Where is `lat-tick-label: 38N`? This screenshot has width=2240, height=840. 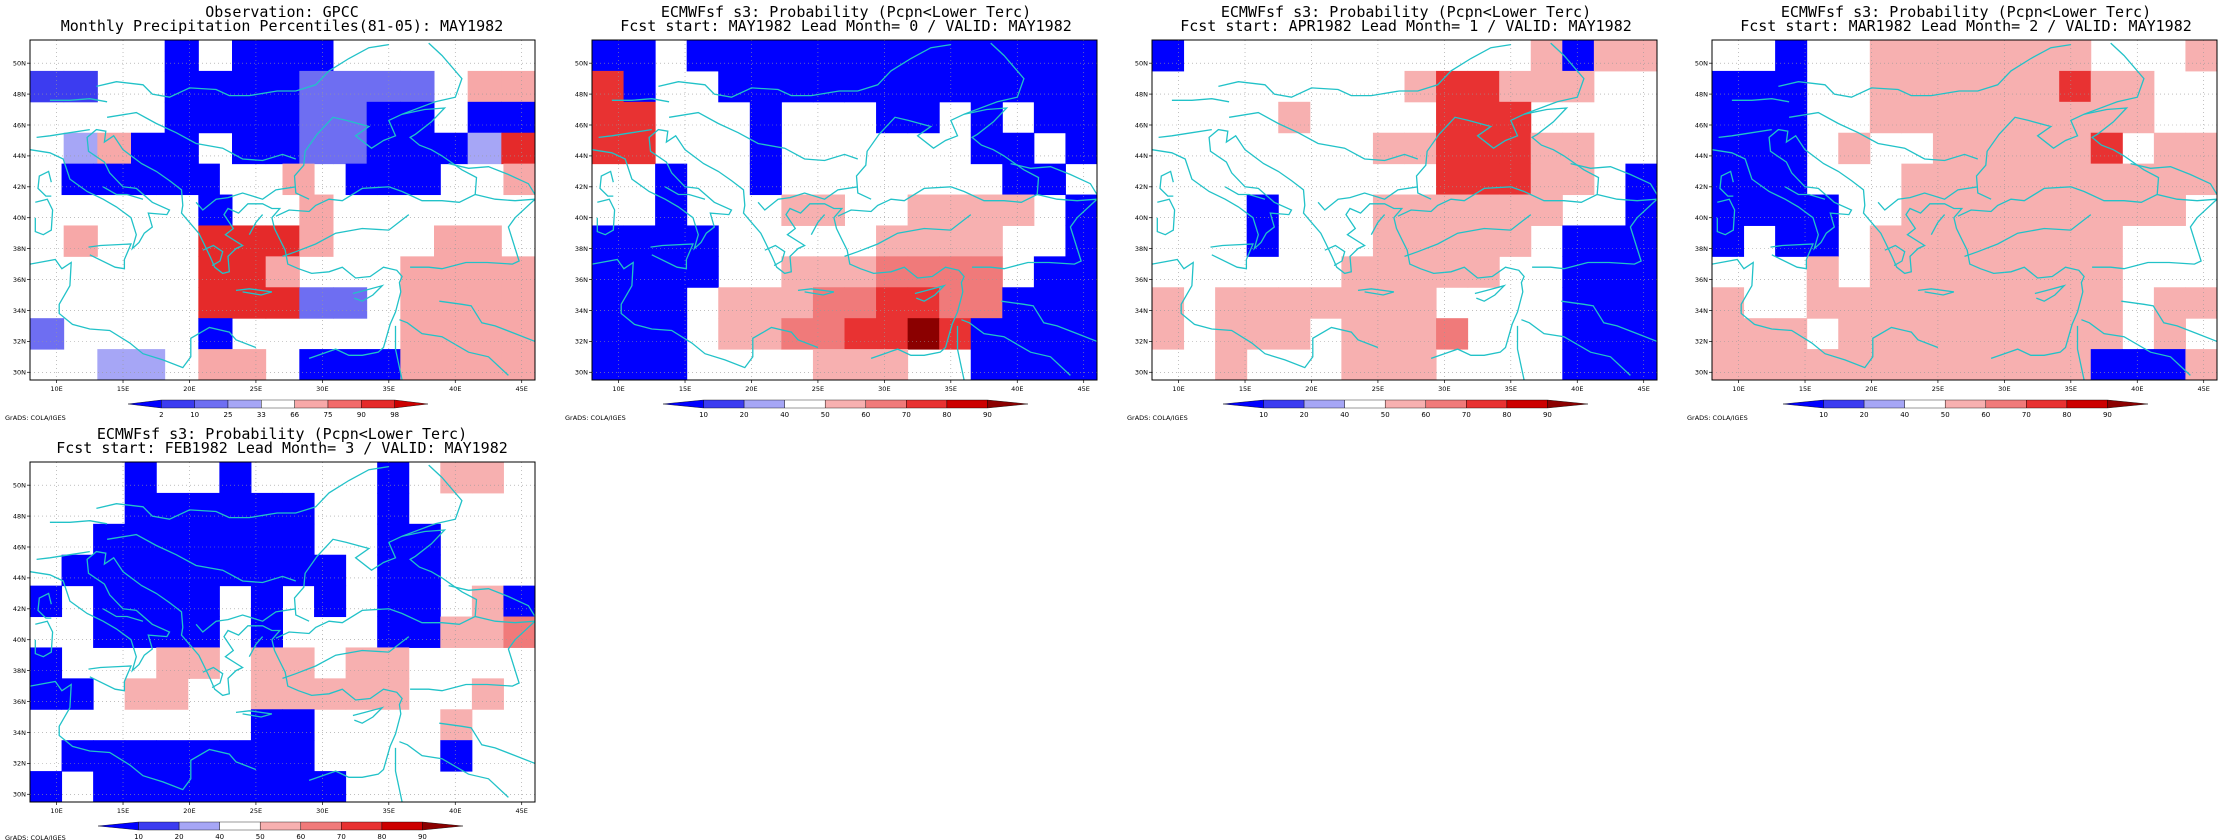
lat-tick-label: 38N is located at coordinates (1141, 249).